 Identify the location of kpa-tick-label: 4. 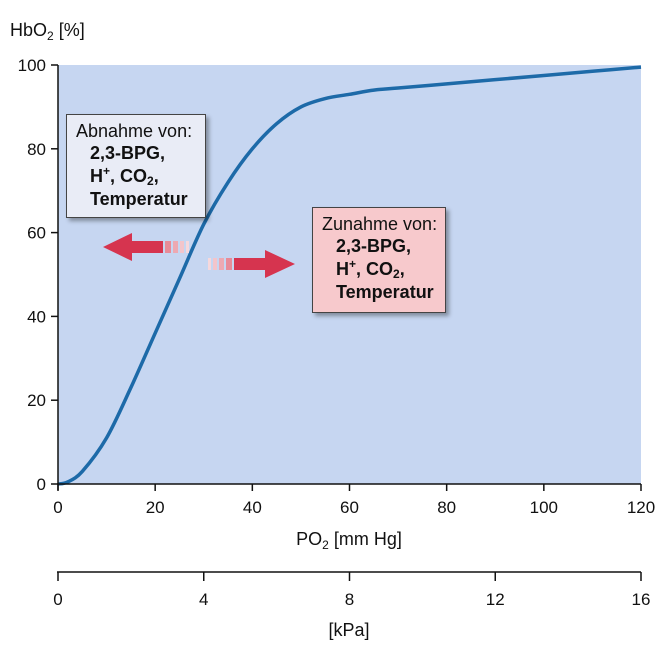
(203, 599).